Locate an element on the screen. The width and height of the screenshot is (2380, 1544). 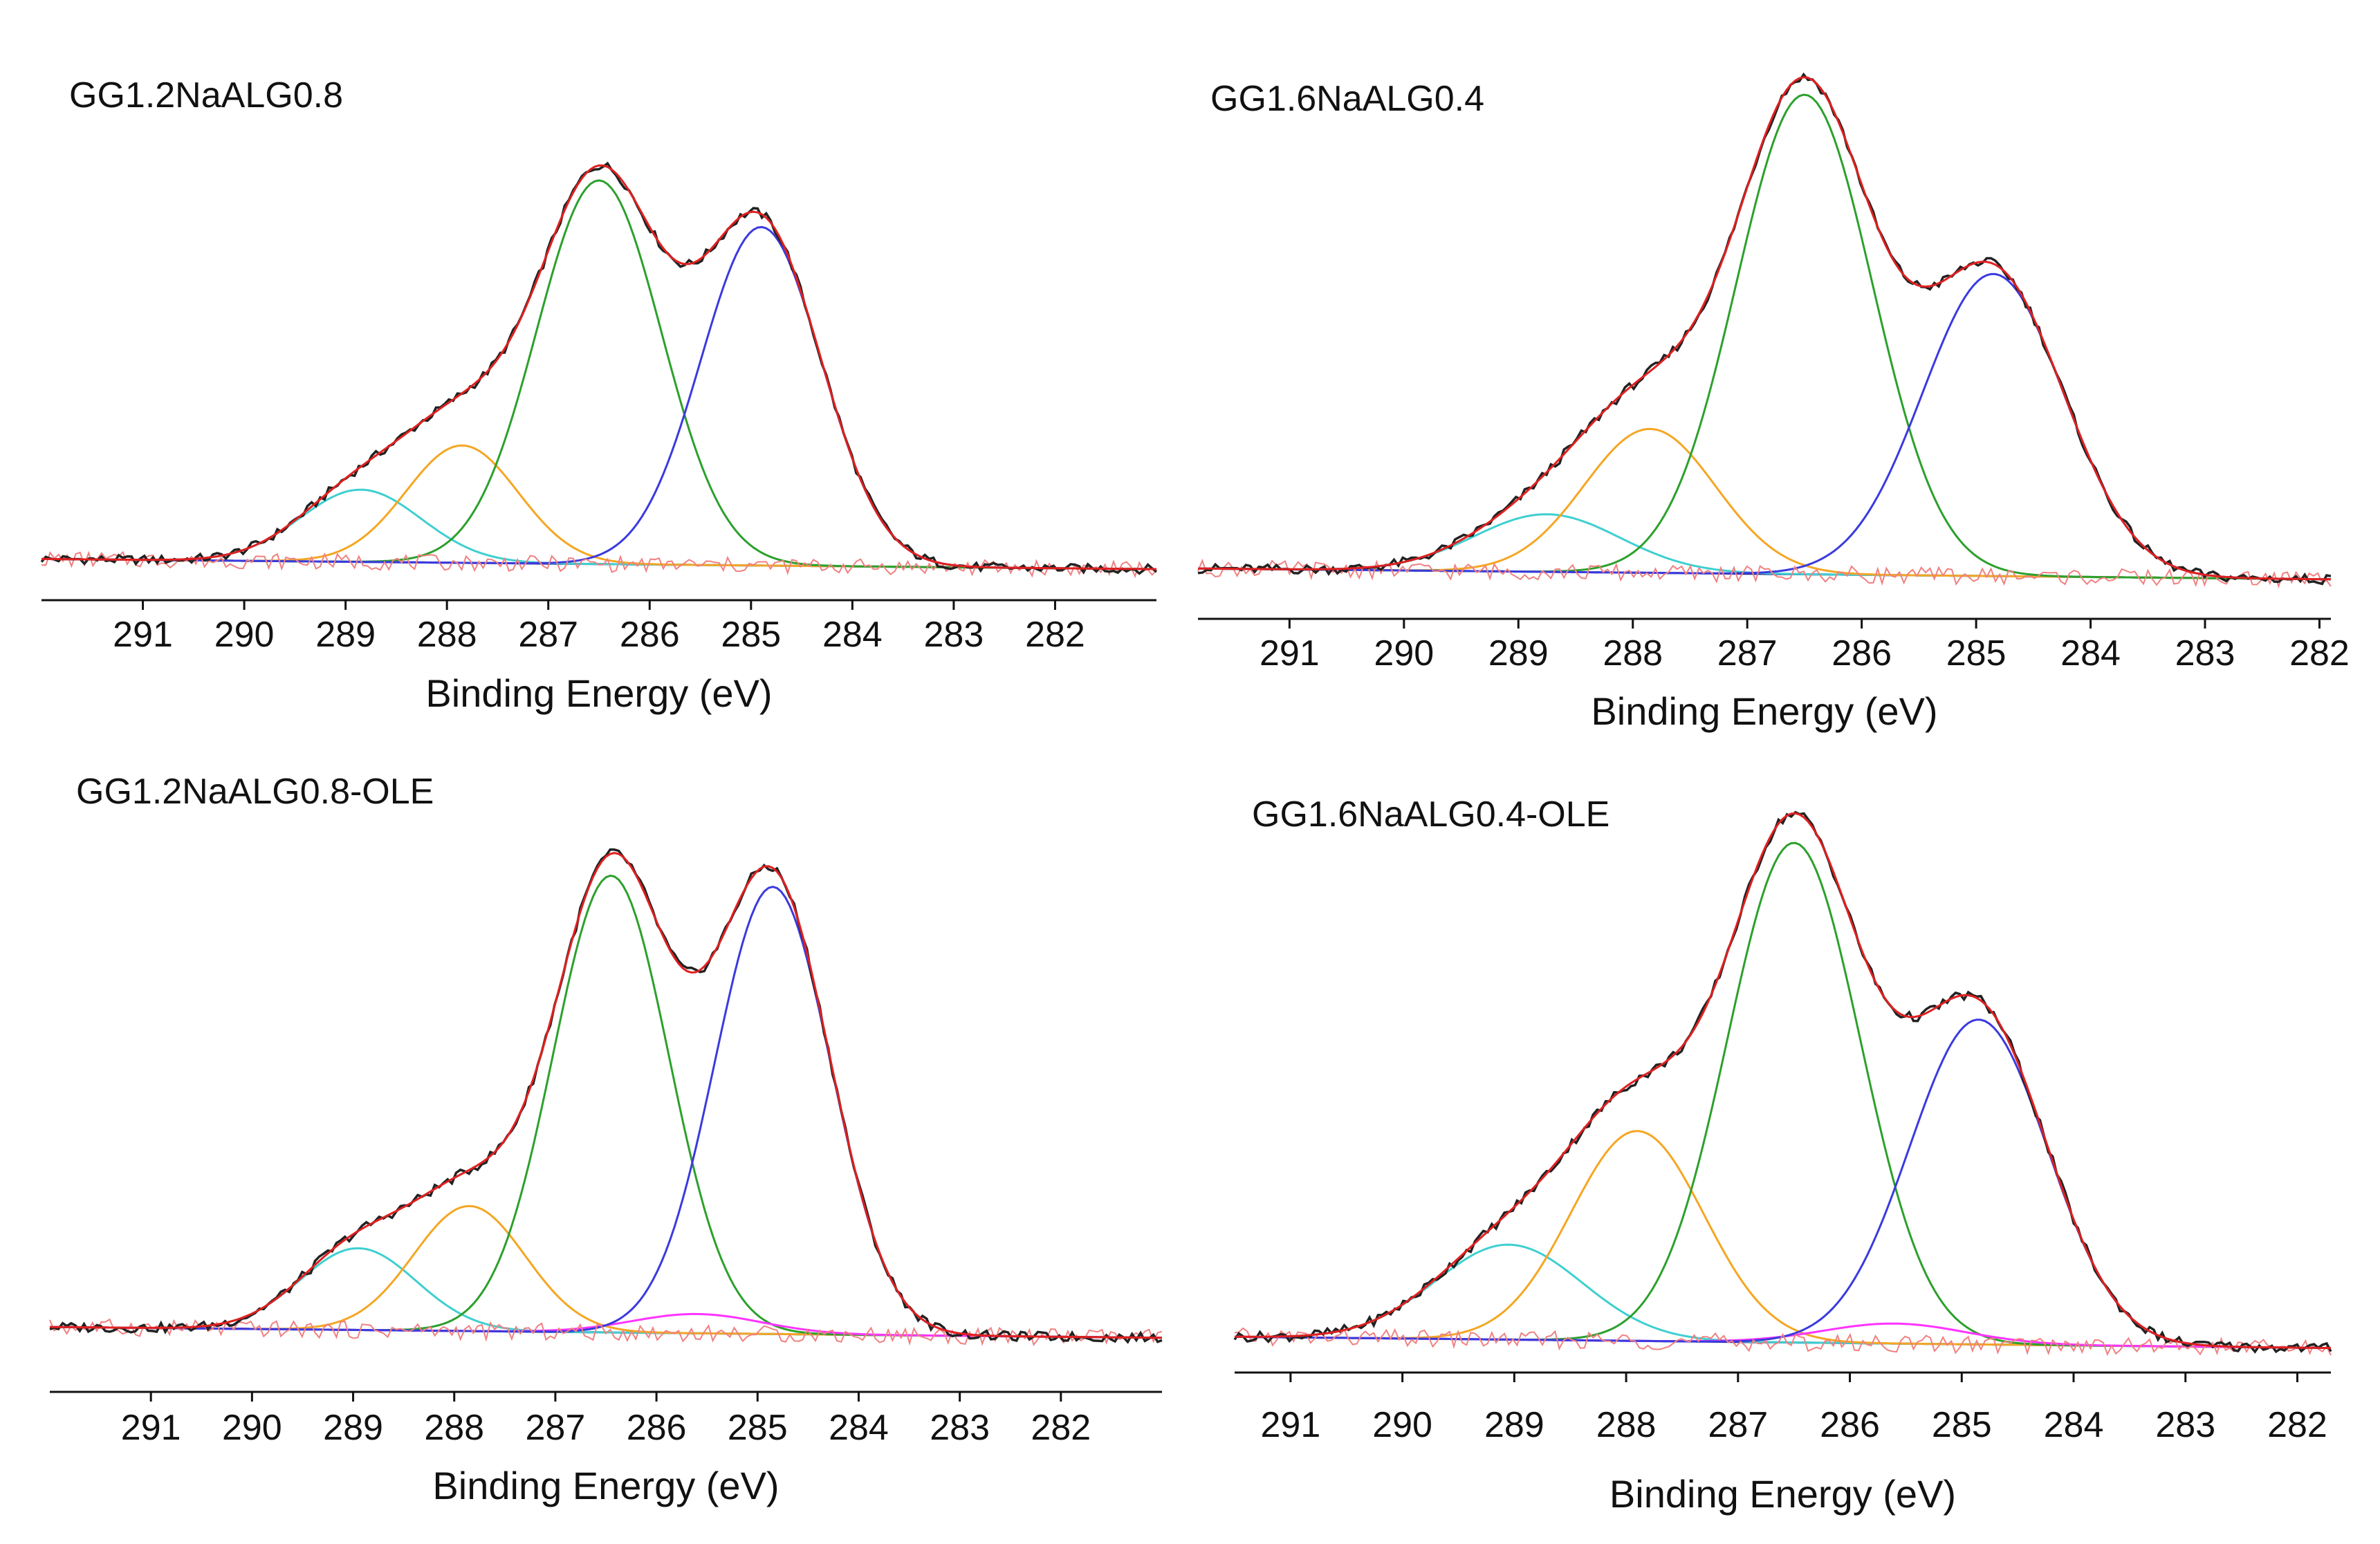
panel-title: GG1.6NaALG0.4-OLE is located at coordinates (1430, 814).